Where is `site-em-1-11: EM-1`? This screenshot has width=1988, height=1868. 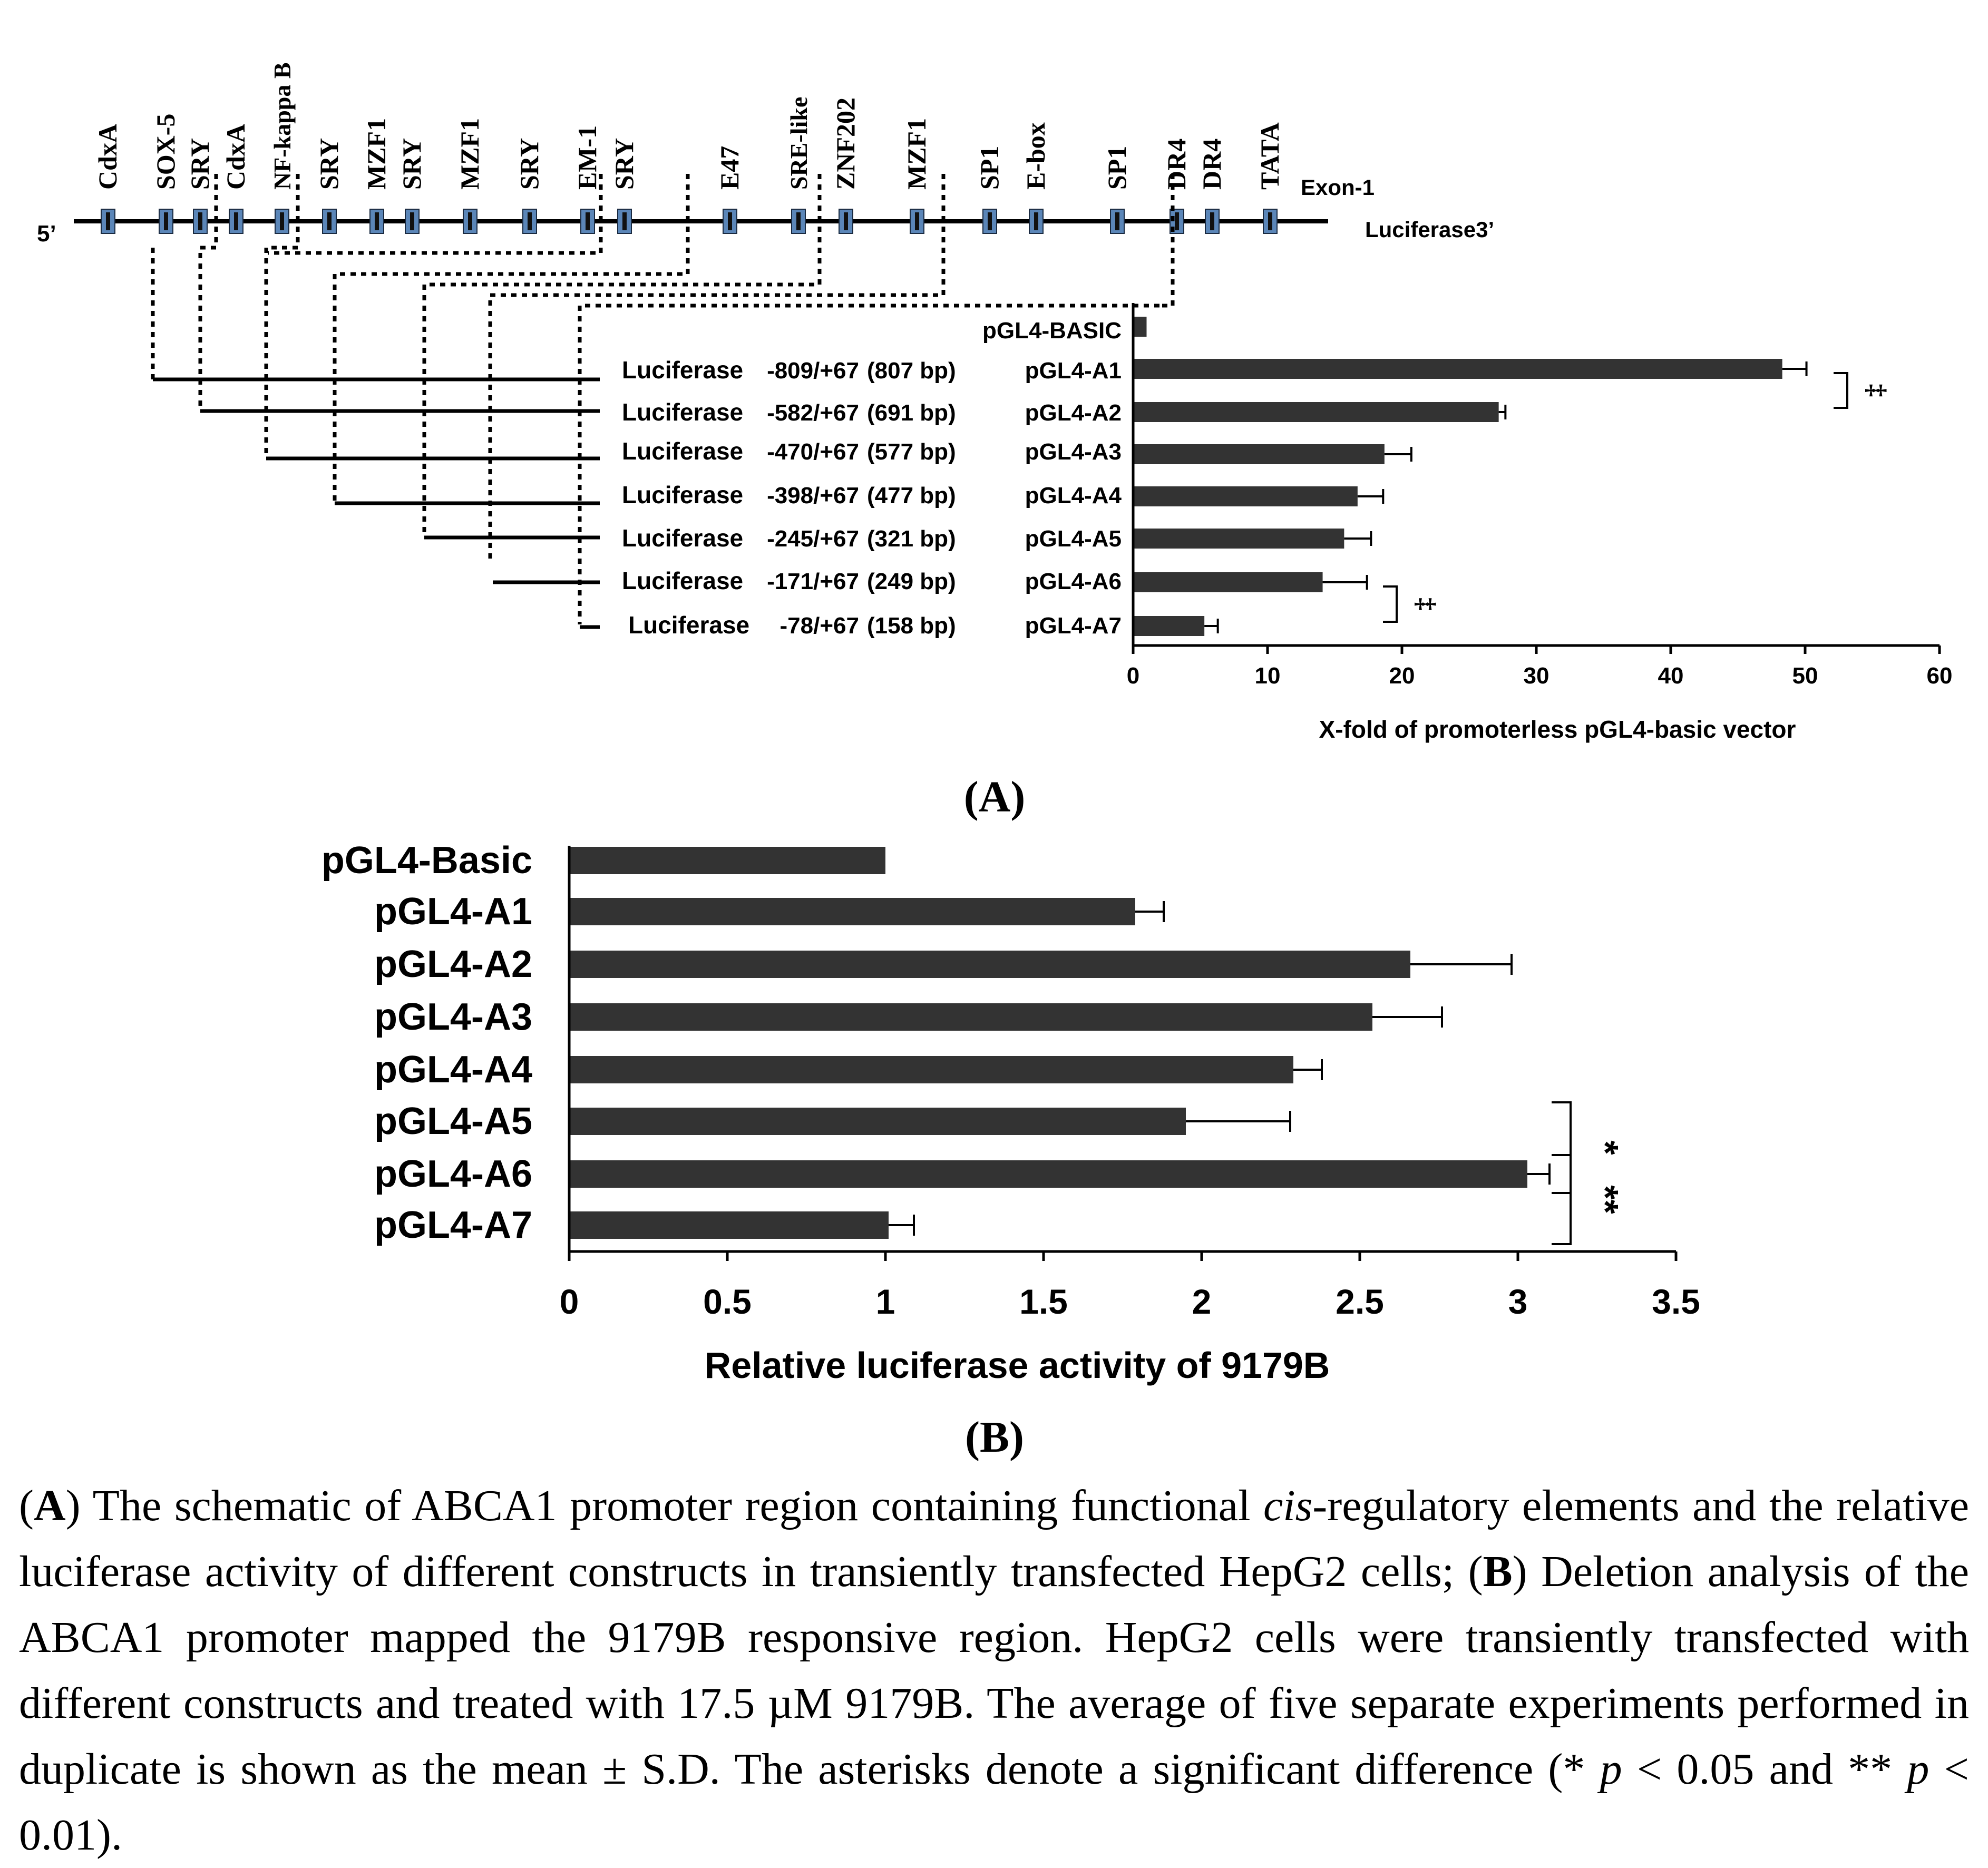
site-em-1-11: EM-1 is located at coordinates (587, 180).